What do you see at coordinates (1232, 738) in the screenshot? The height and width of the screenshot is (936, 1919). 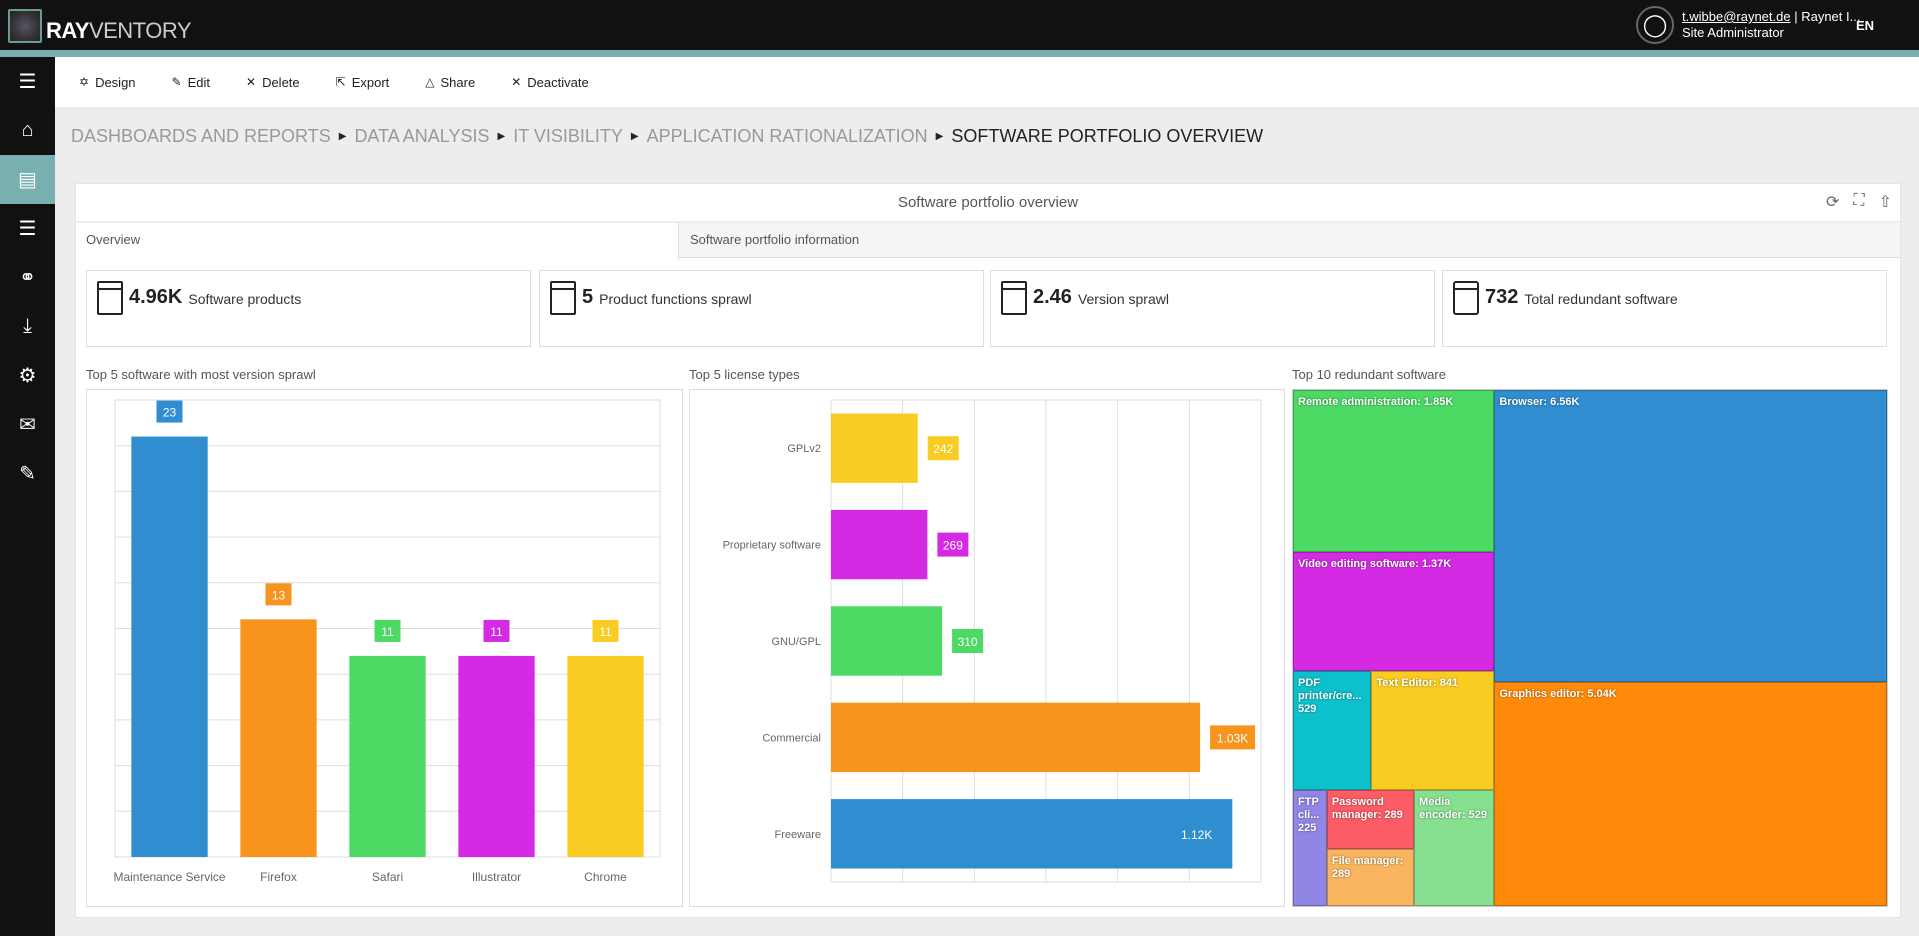 I see `data-label: 1.03K` at bounding box center [1232, 738].